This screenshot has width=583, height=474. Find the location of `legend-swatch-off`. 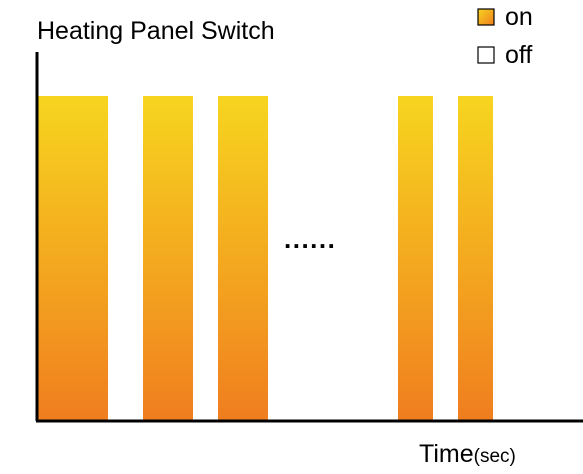

legend-swatch-off is located at coordinates (486, 55).